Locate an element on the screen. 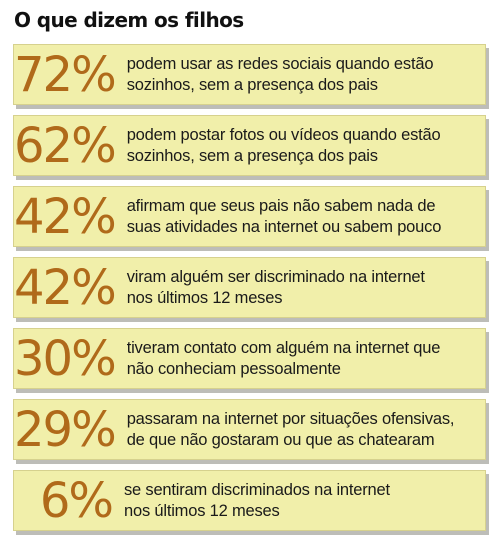  stat-description-line: afirmam que seus pais não sabem nada de is located at coordinates (281, 205).